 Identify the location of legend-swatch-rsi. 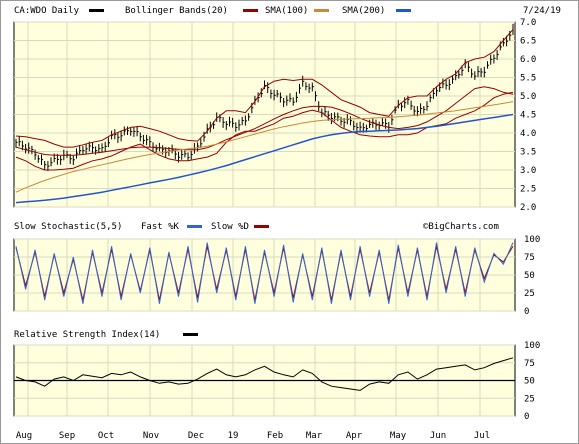
(190, 334).